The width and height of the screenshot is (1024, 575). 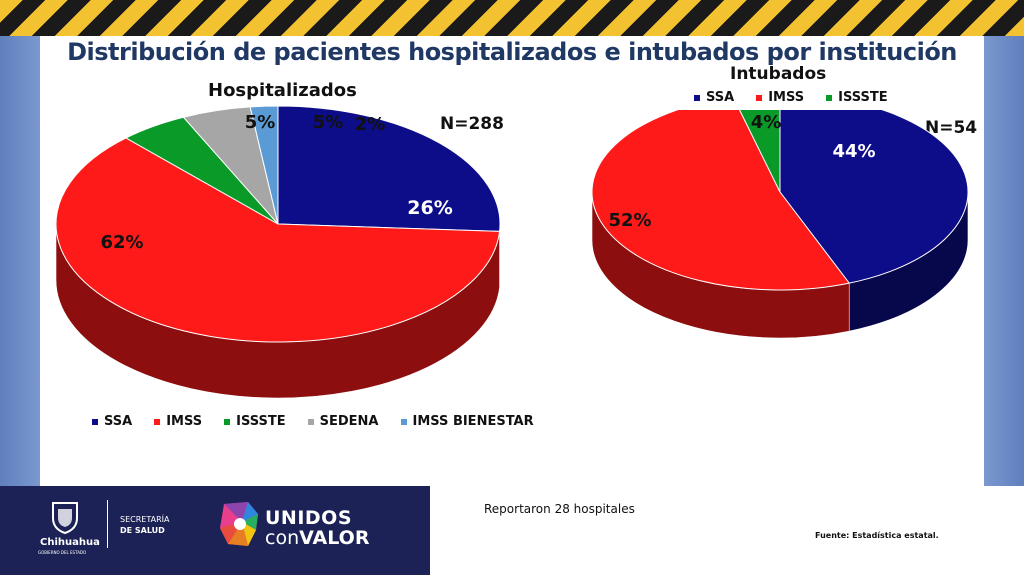 What do you see at coordinates (282, 90) in the screenshot?
I see `chart-1-title: Hospitalizados` at bounding box center [282, 90].